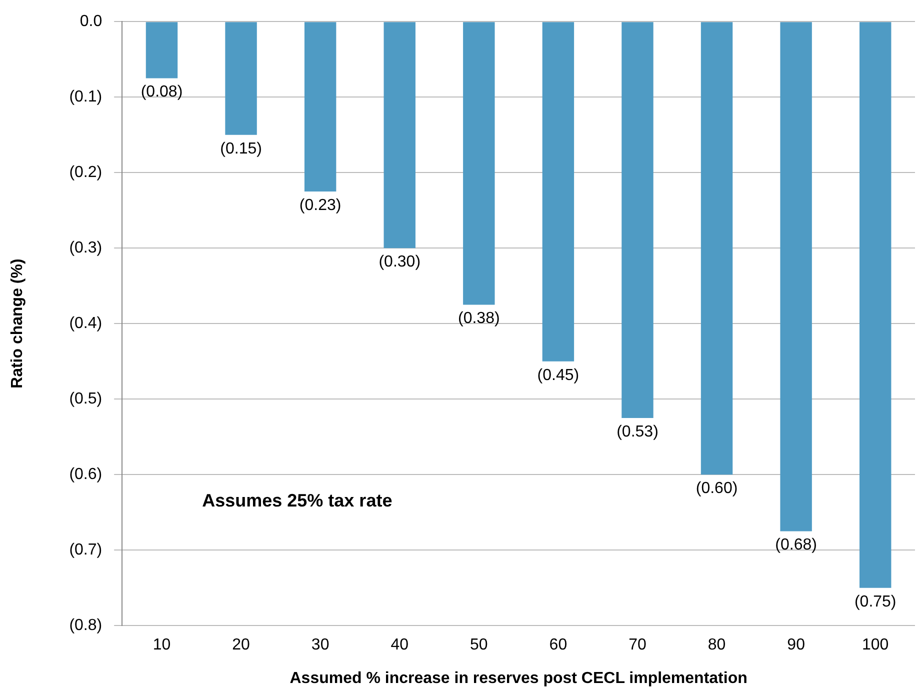 The image size is (919, 692). What do you see at coordinates (297, 500) in the screenshot?
I see `annotation: Assumes 25% tax rate` at bounding box center [297, 500].